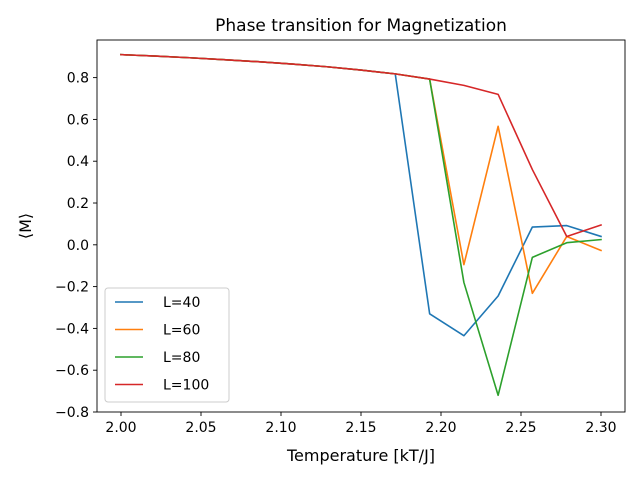 Image resolution: width=640 pixels, height=485 pixels. What do you see at coordinates (361, 26) in the screenshot?
I see `chart-title: Phase transition for Magnetization` at bounding box center [361, 26].